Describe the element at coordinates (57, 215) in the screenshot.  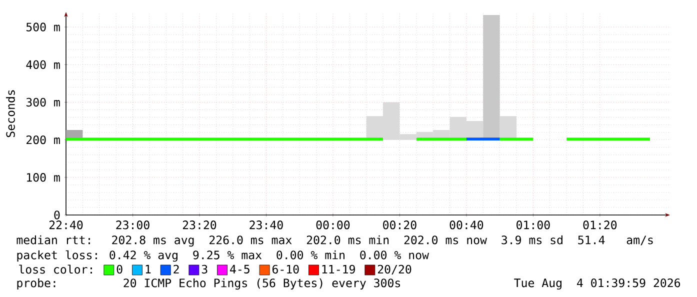
I see `y-tick-label: 0` at that location.